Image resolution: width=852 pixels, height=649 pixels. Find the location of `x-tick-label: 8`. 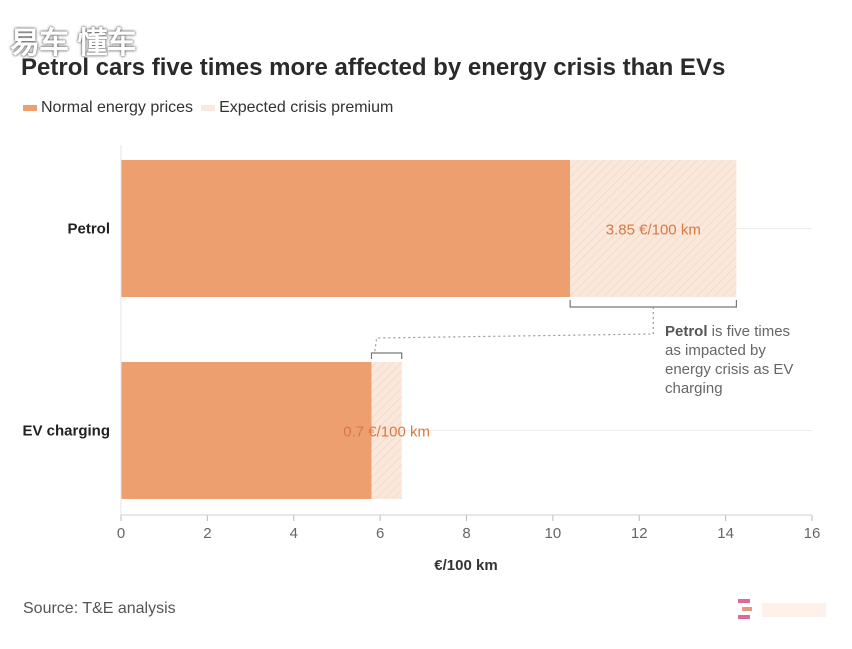

x-tick-label: 8 is located at coordinates (466, 533).